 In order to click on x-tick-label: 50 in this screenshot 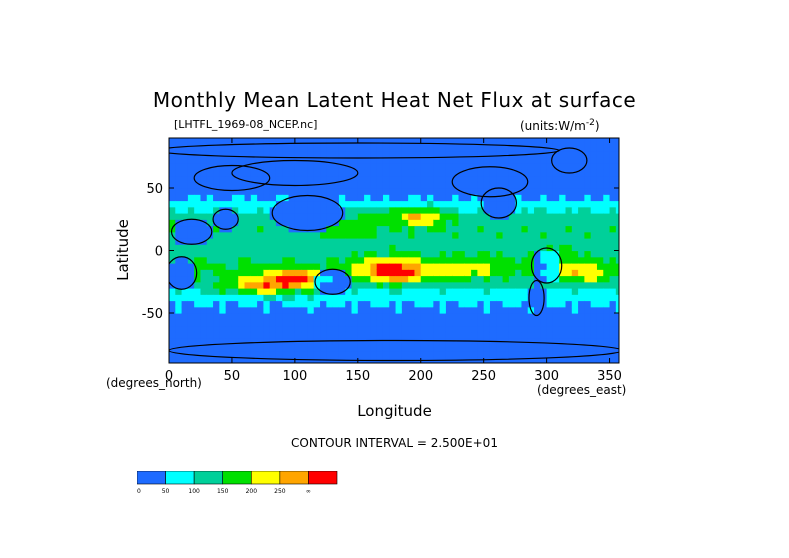, I will do `click(232, 376)`.